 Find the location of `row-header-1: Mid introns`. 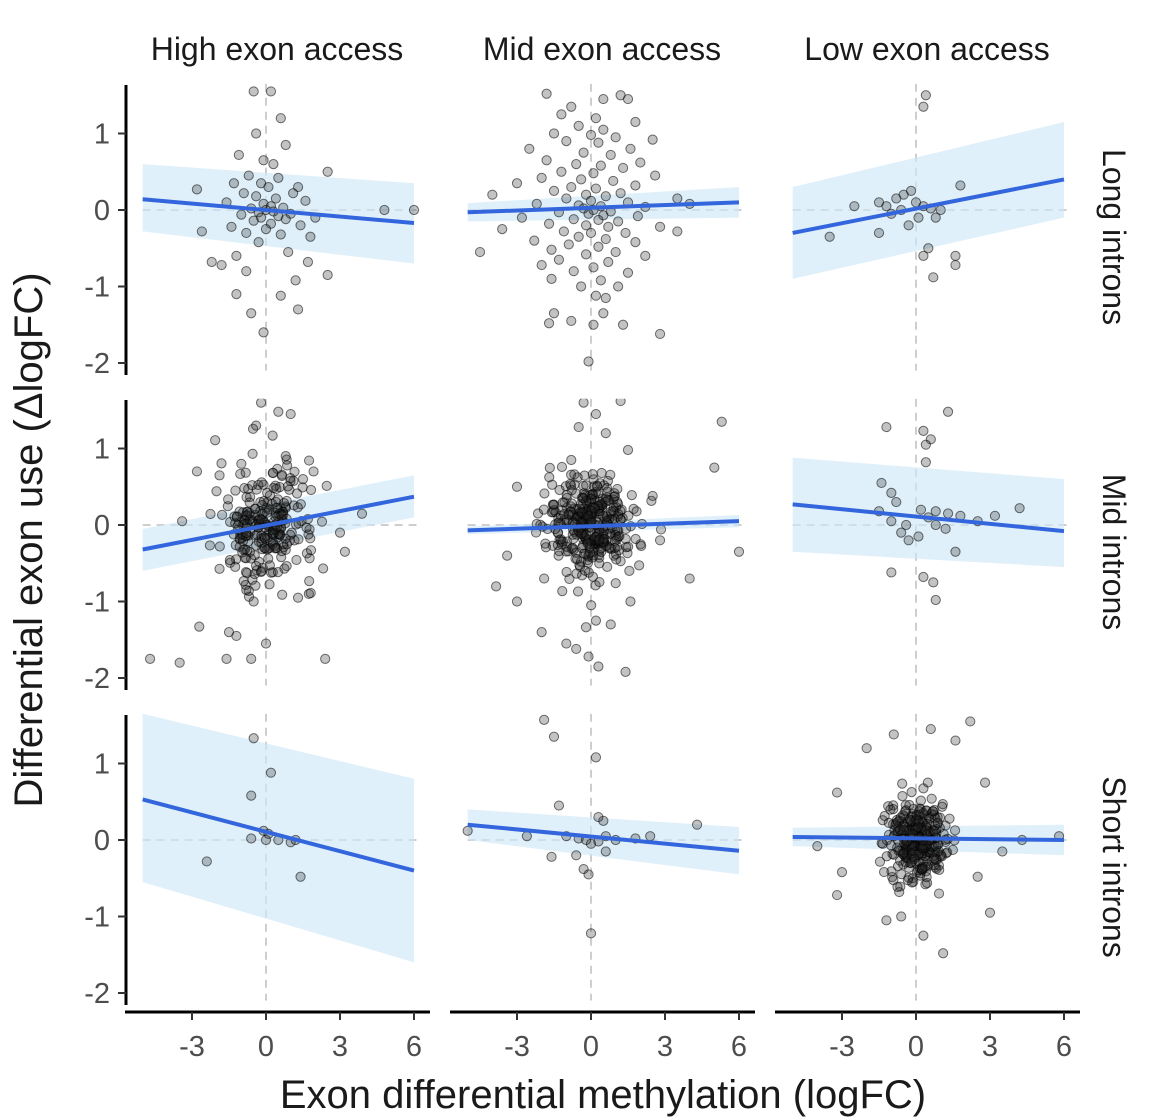

row-header-1: Mid introns is located at coordinates (1114, 552).